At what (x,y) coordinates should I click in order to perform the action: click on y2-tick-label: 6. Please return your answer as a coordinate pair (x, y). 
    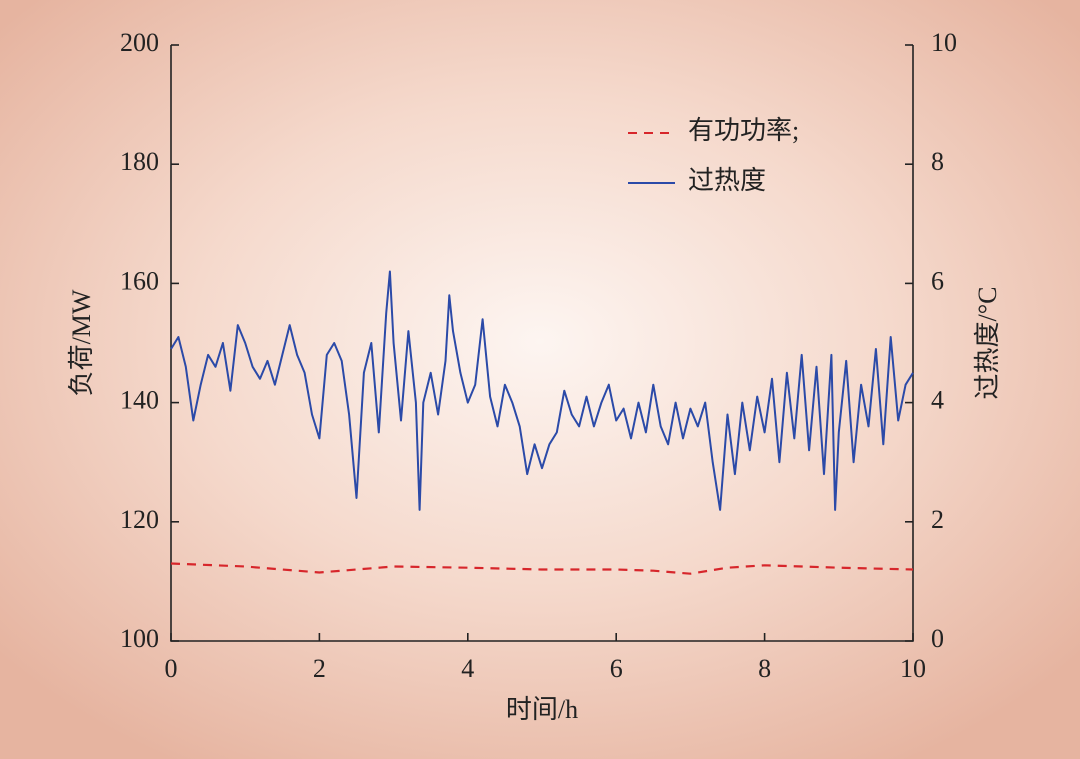
    Looking at the image, I should click on (937, 280).